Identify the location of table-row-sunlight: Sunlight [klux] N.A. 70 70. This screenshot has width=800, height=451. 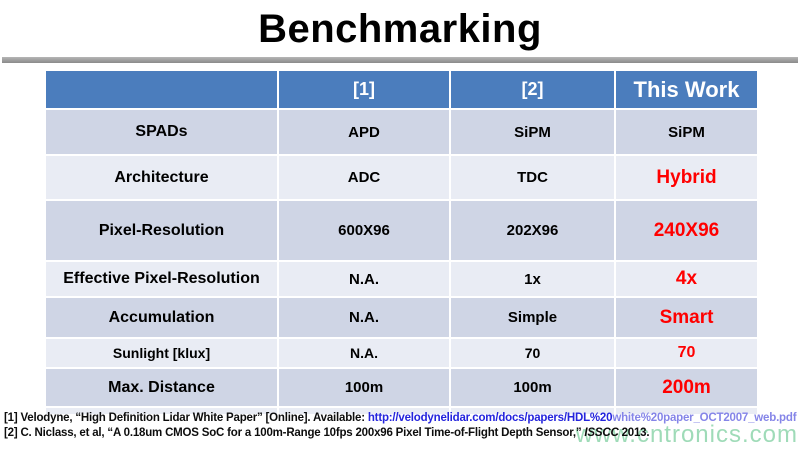
(401, 353).